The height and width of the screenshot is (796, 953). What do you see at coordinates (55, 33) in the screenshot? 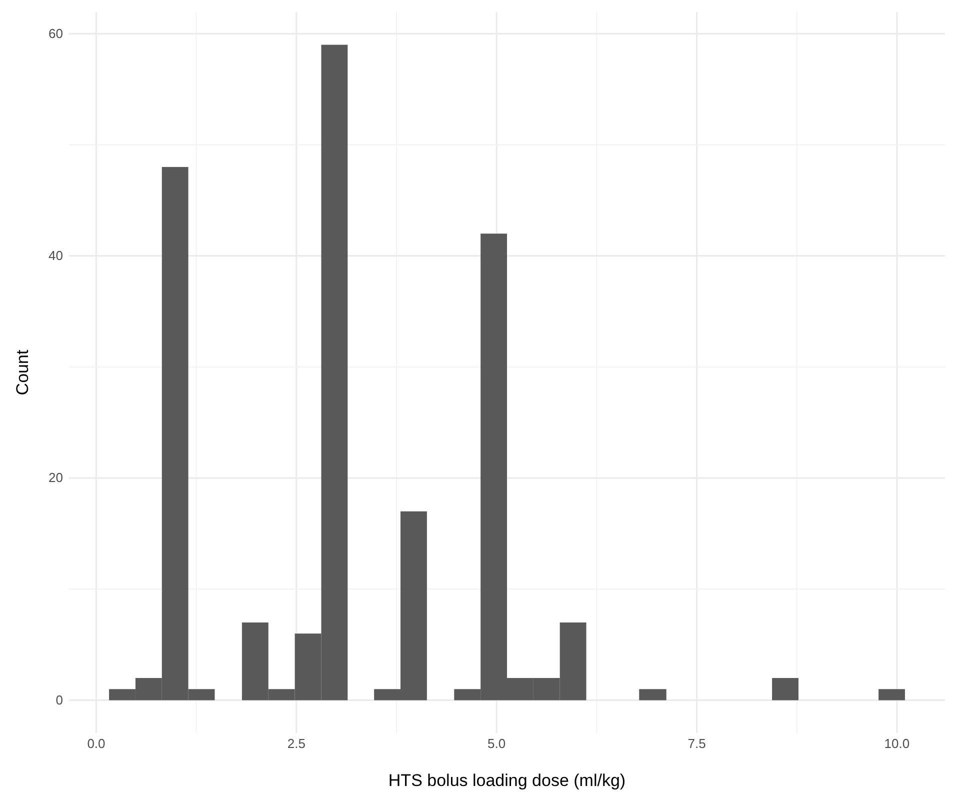
I see `y-tick-label: 60` at bounding box center [55, 33].